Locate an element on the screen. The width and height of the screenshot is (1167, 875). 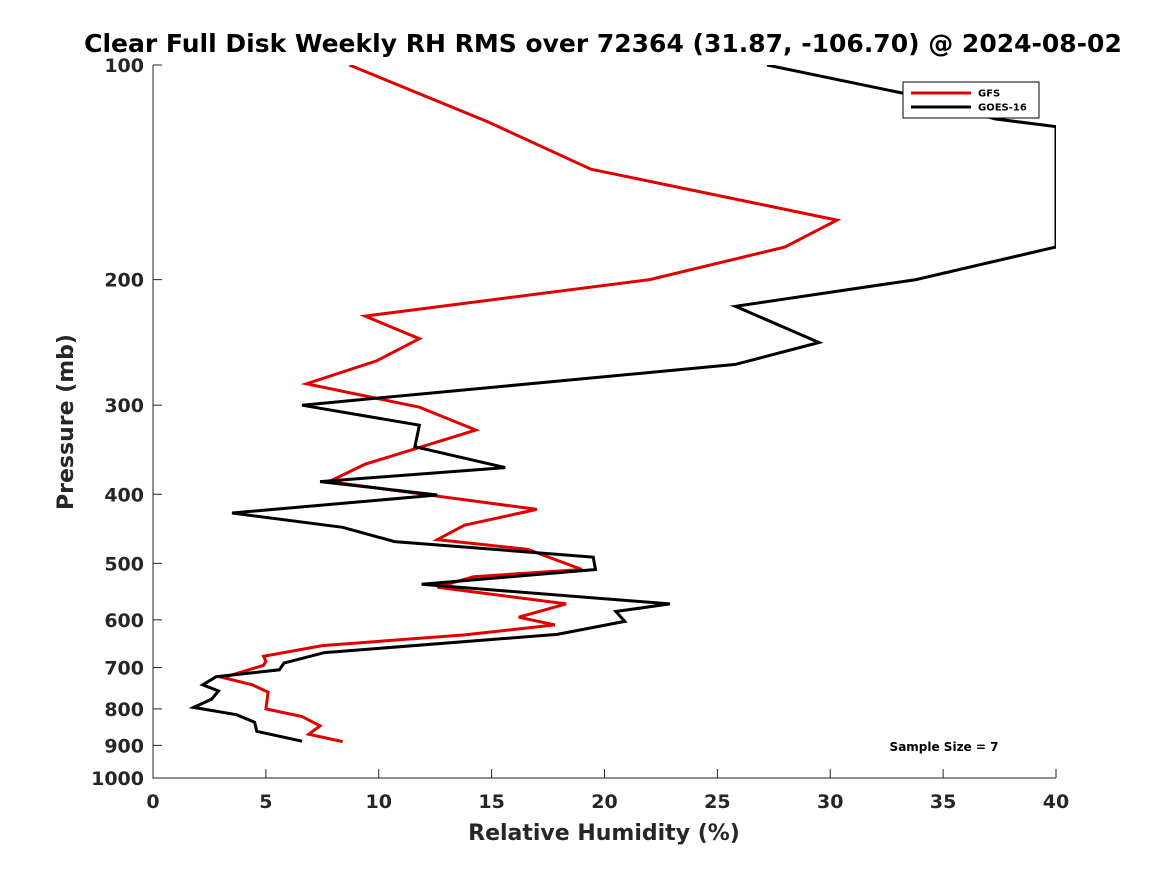
y-tick-label: 500 is located at coordinates (124, 564).